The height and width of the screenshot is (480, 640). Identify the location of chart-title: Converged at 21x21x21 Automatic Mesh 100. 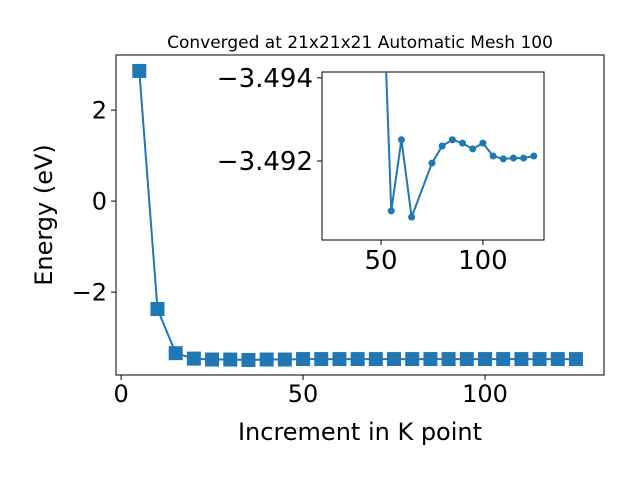
(360, 43).